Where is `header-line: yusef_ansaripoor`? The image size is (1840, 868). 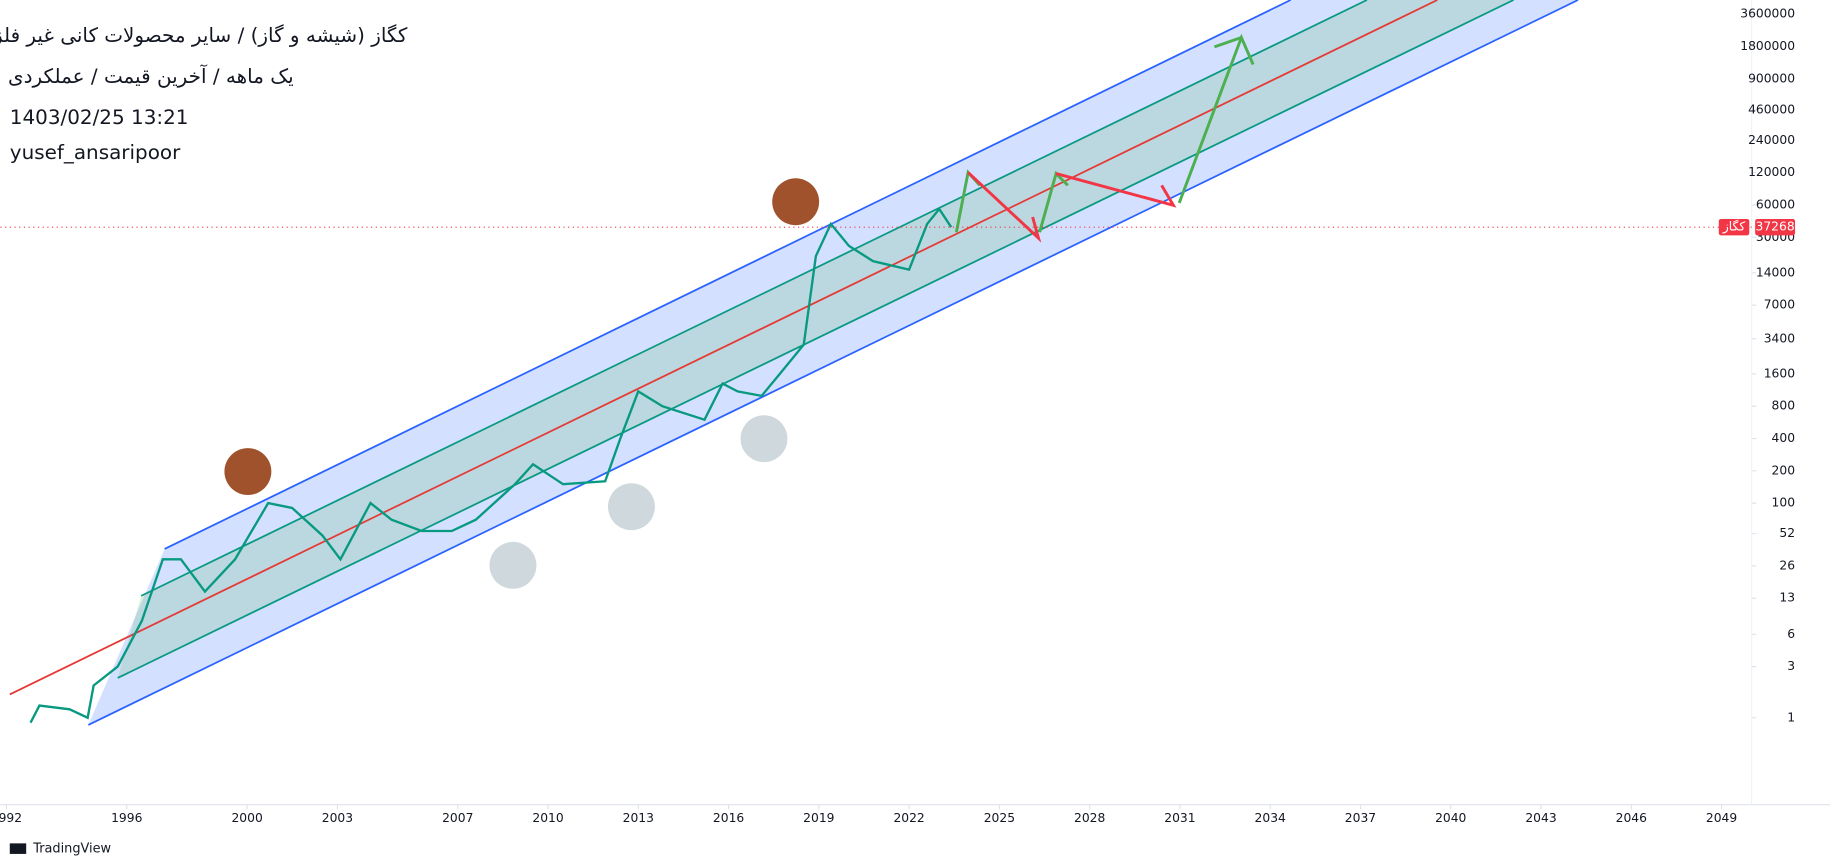
header-line: yusef_ansaripoor is located at coordinates (95, 152).